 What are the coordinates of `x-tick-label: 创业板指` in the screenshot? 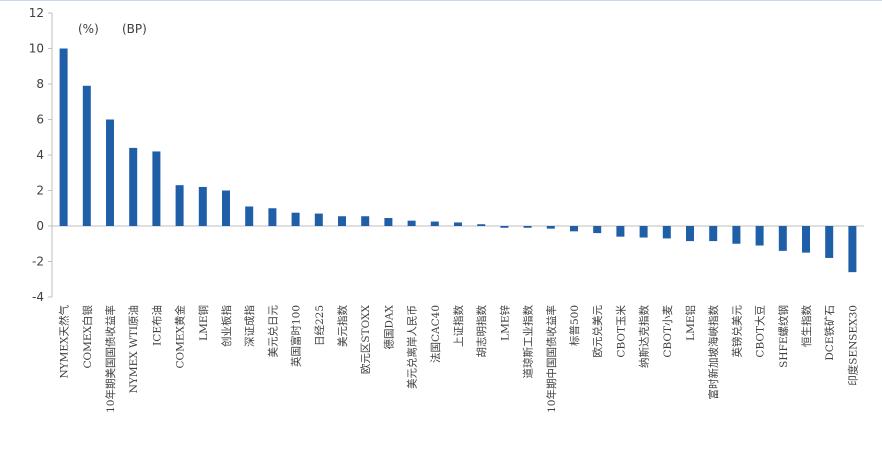 It's located at (226, 326).